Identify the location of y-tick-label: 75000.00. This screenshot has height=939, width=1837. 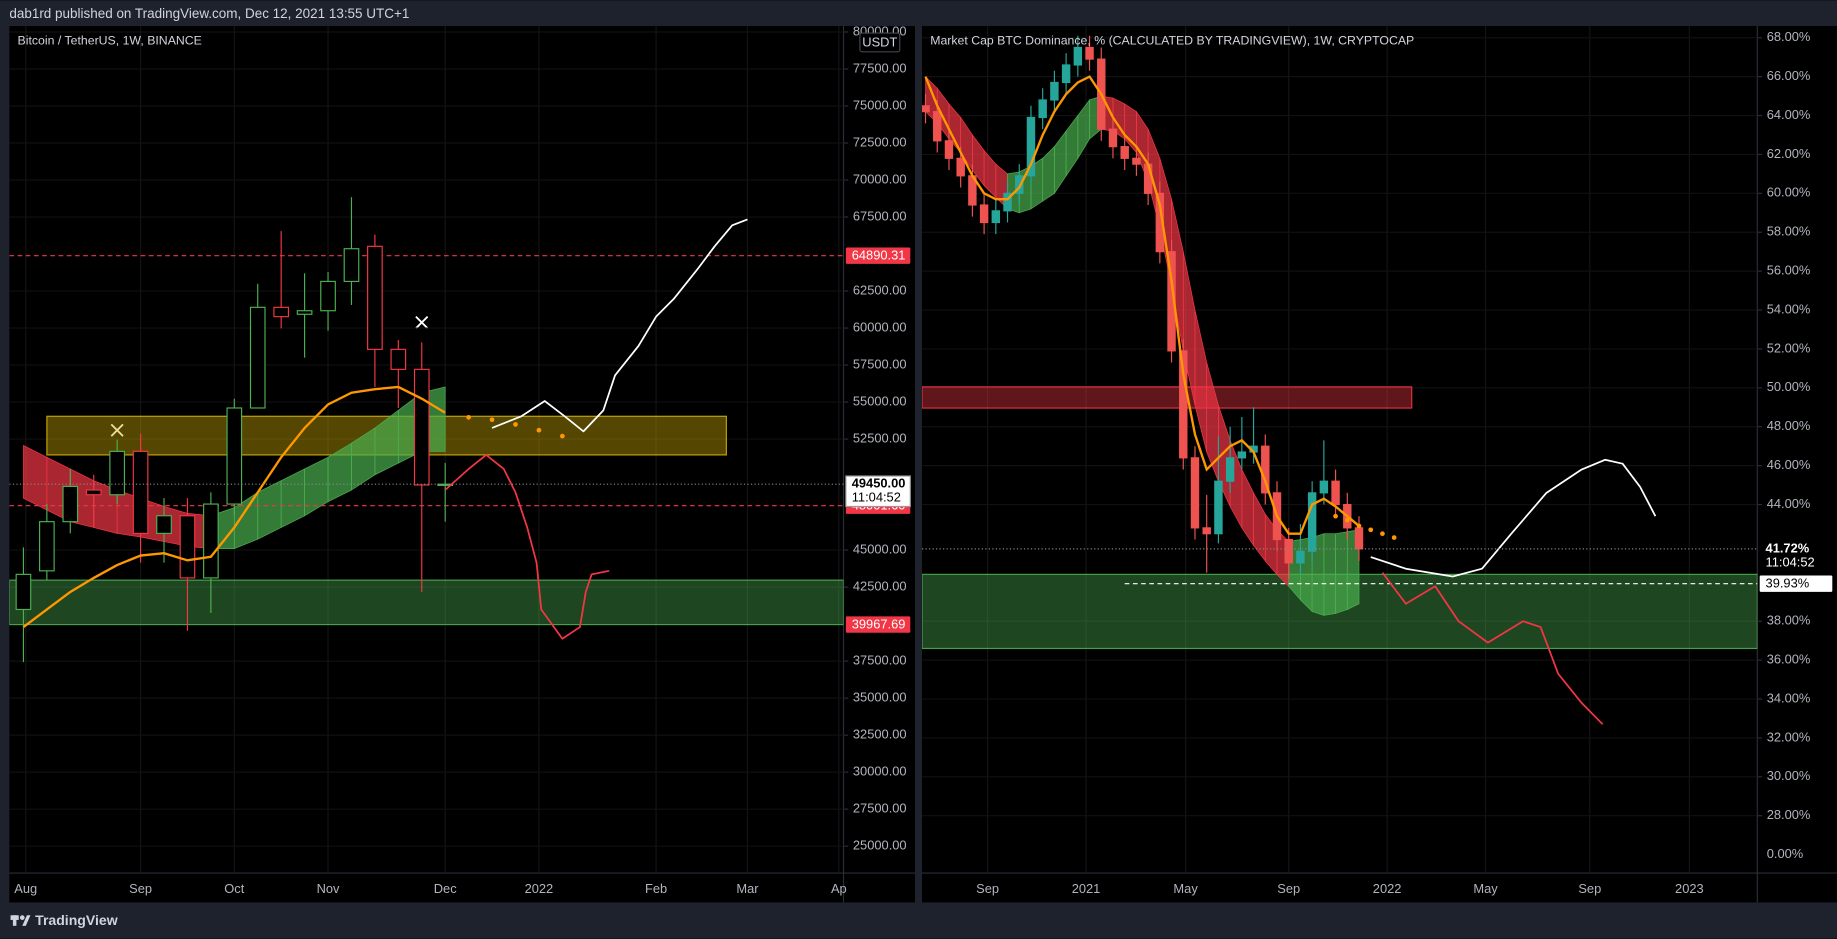
(880, 104).